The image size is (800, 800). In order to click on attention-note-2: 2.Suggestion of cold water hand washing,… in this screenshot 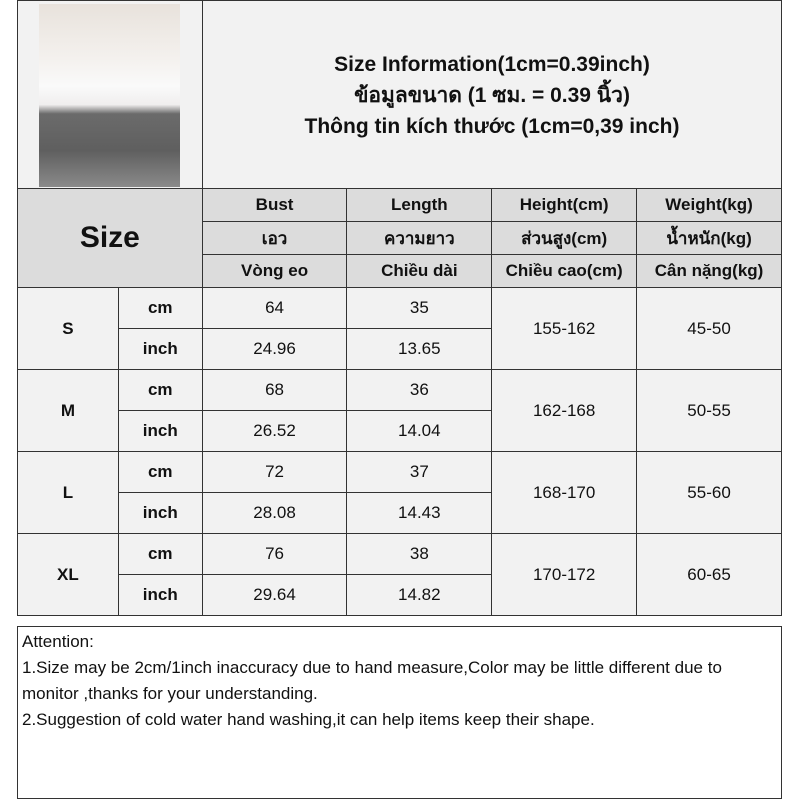, I will do `click(308, 719)`.